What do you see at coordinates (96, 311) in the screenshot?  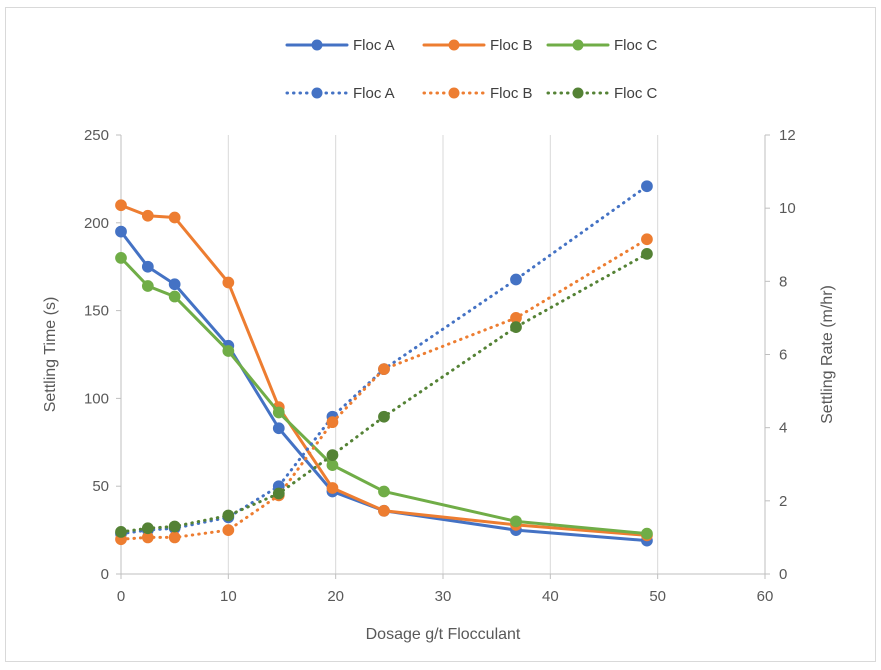 I see `y-left-tick-label: 150` at bounding box center [96, 311].